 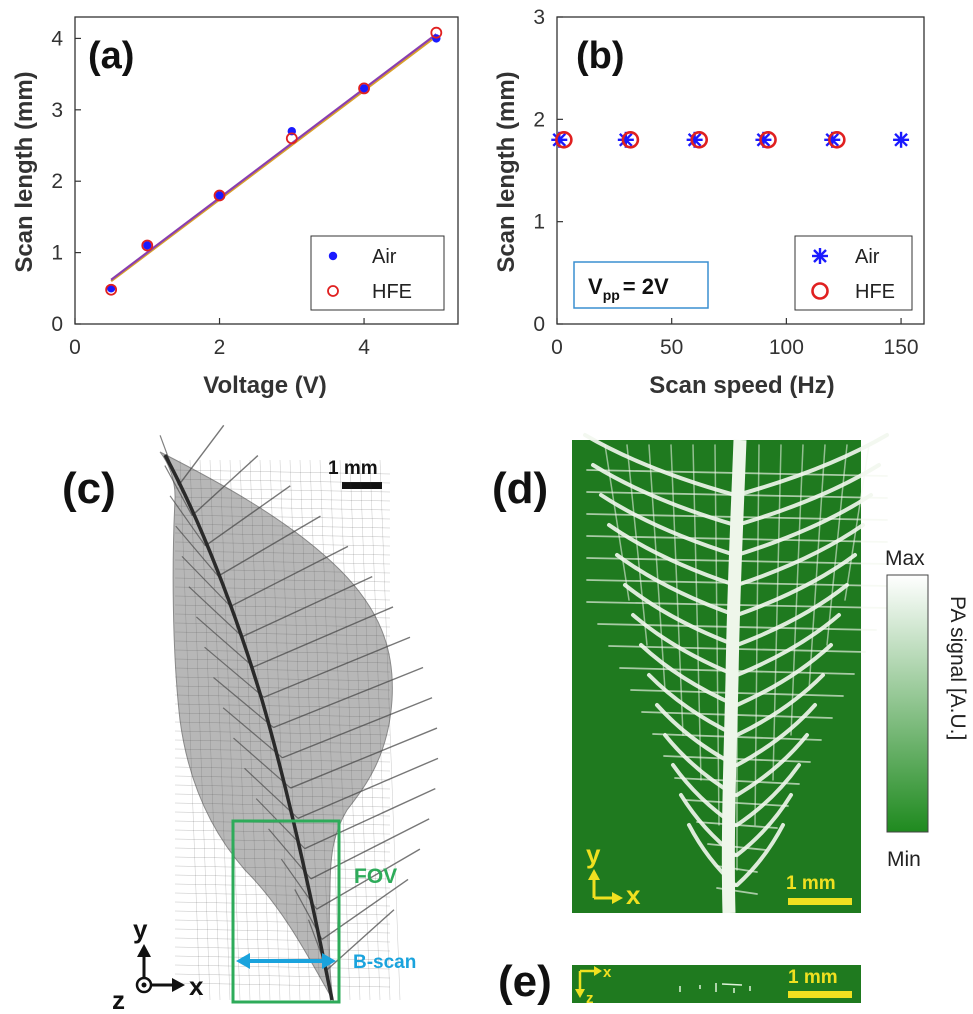 What do you see at coordinates (605, 886) in the screenshot?
I see `panel-d-axes` at bounding box center [605, 886].